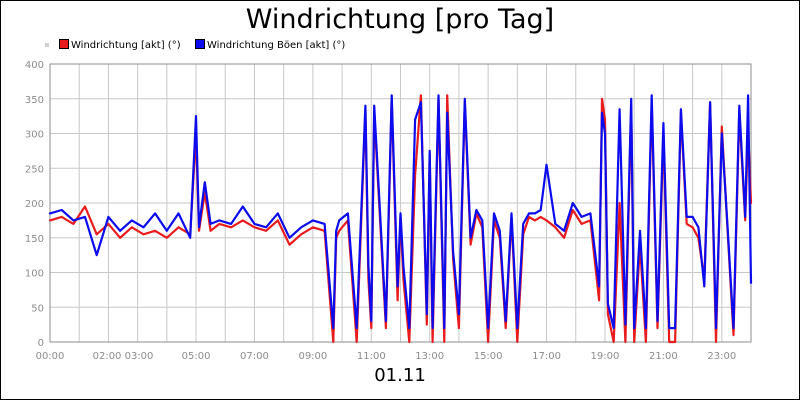 Image resolution: width=800 pixels, height=400 pixels. I want to click on y-tick-label: 250, so click(34, 169).